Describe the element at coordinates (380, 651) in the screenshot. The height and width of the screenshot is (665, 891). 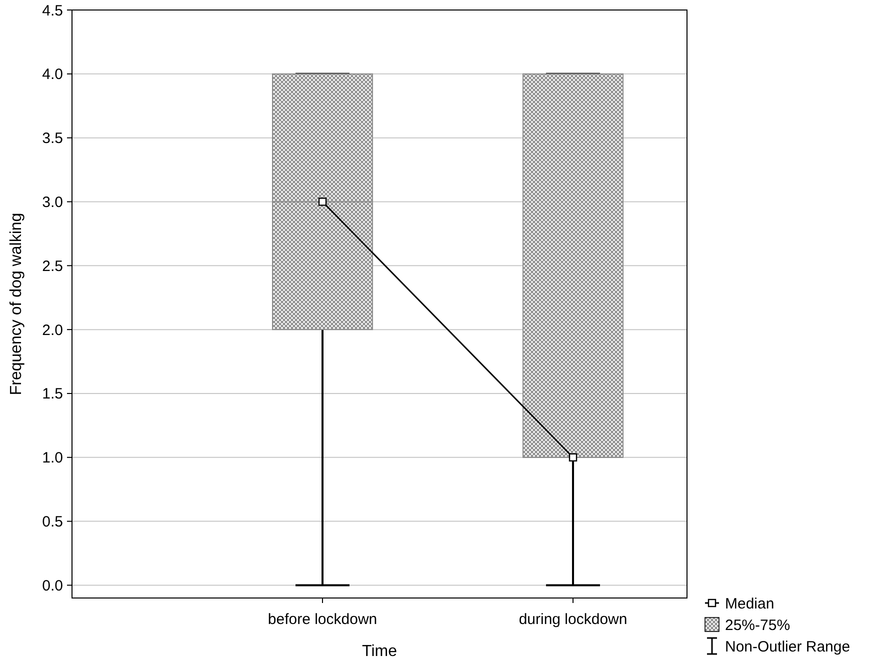
I see `x-axis-title: Time` at that location.